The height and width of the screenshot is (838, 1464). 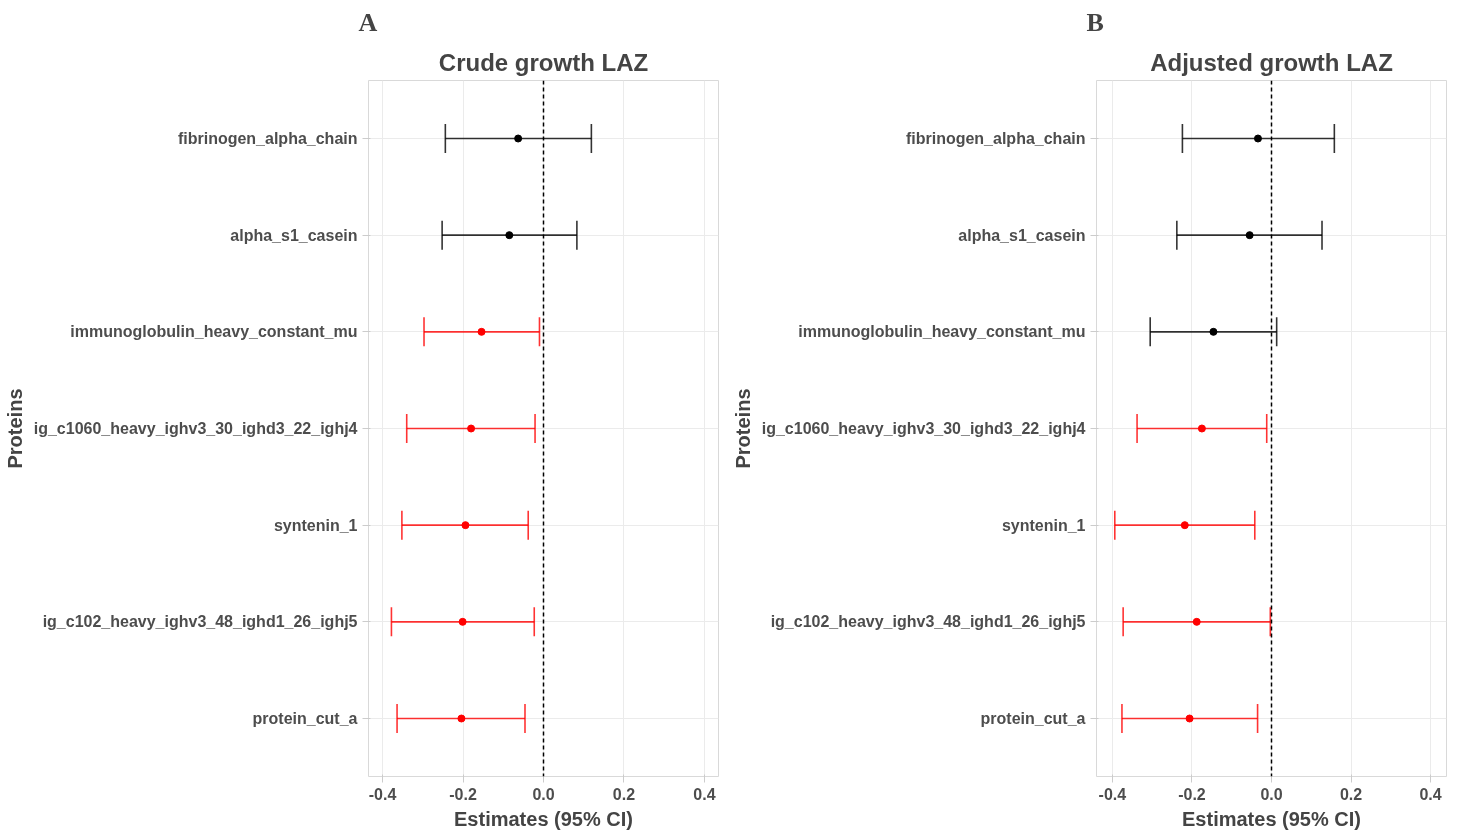 I want to click on text: A, so click(x=368, y=22).